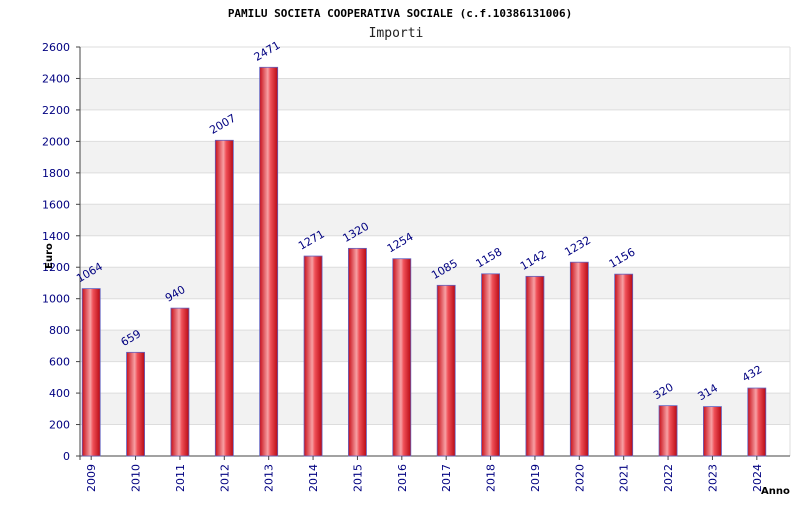 The height and width of the screenshot is (505, 800). What do you see at coordinates (49, 256) in the screenshot?
I see `y-axis-label: Euro` at bounding box center [49, 256].